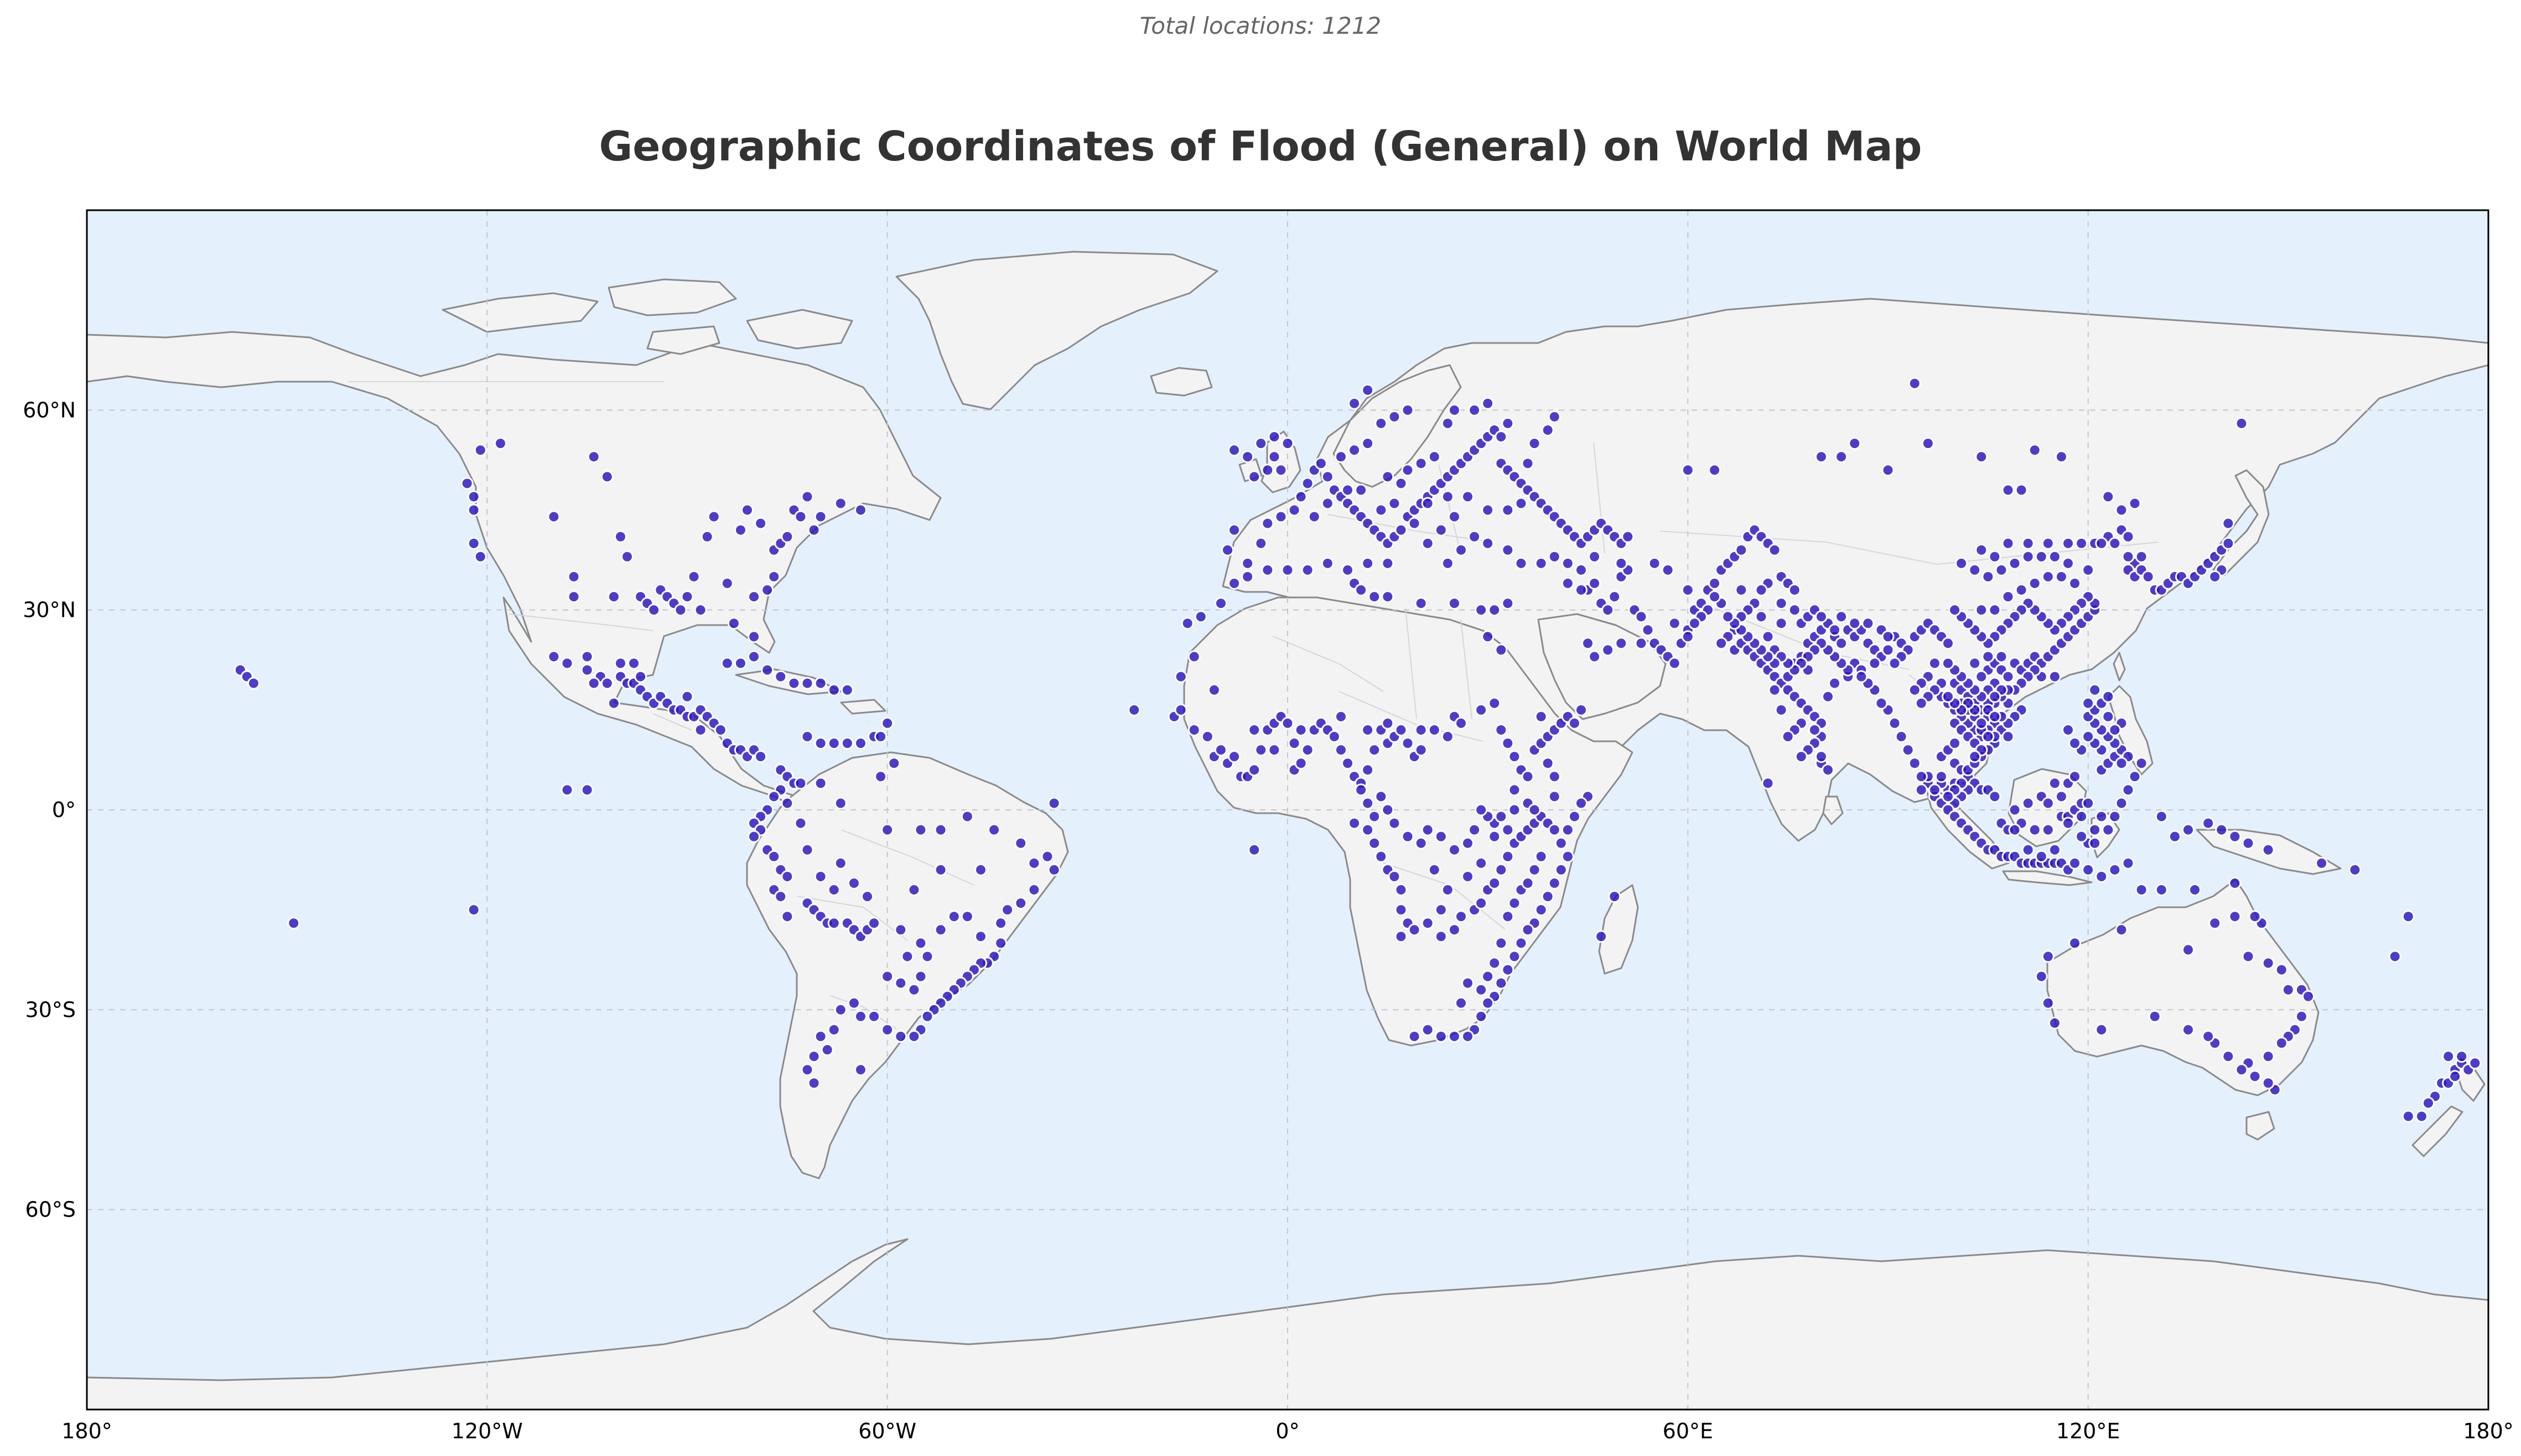 The image size is (2521, 1456). What do you see at coordinates (487, 1431) in the screenshot?
I see `x-tick-label: 120°W` at bounding box center [487, 1431].